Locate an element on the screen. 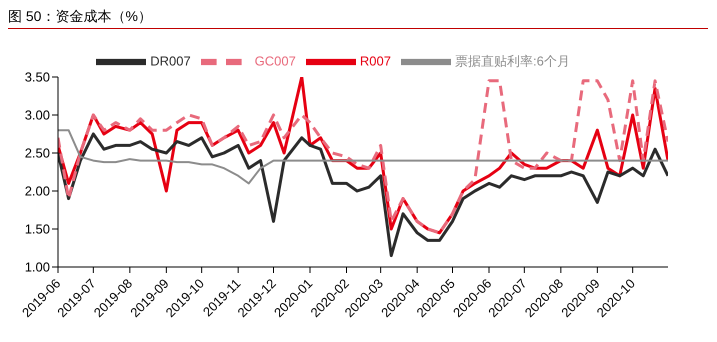  y-tick-label: 2.50 is located at coordinates (37, 153).